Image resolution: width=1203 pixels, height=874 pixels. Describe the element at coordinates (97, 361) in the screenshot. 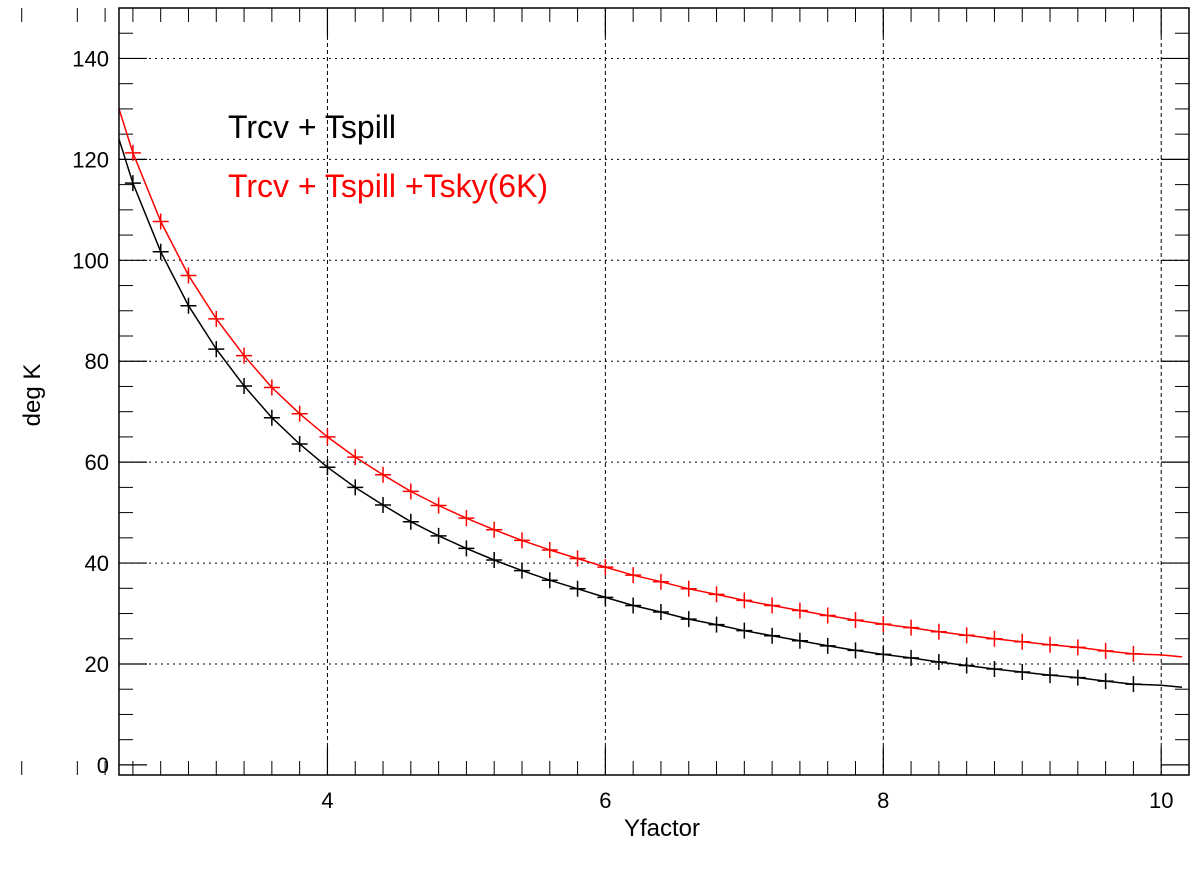

I see `y-tick-label: 80` at that location.